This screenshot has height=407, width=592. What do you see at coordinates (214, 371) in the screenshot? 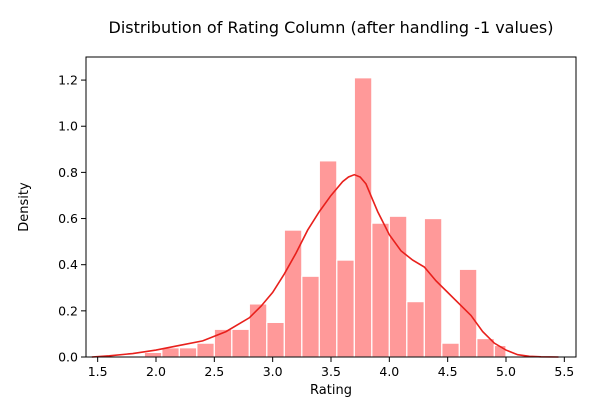
I see `x-tick-label: 2.5` at bounding box center [214, 371].